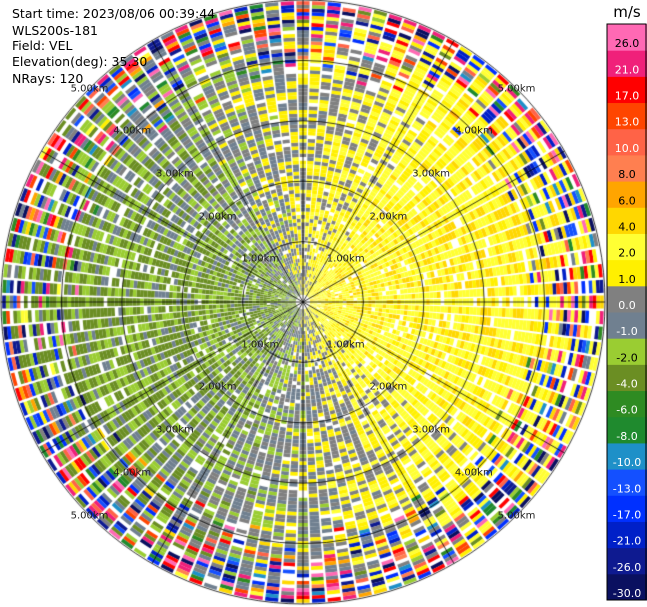 The height and width of the screenshot is (607, 647). Describe the element at coordinates (627, 253) in the screenshot. I see `colorbar-tick-label: 2.0` at that location.